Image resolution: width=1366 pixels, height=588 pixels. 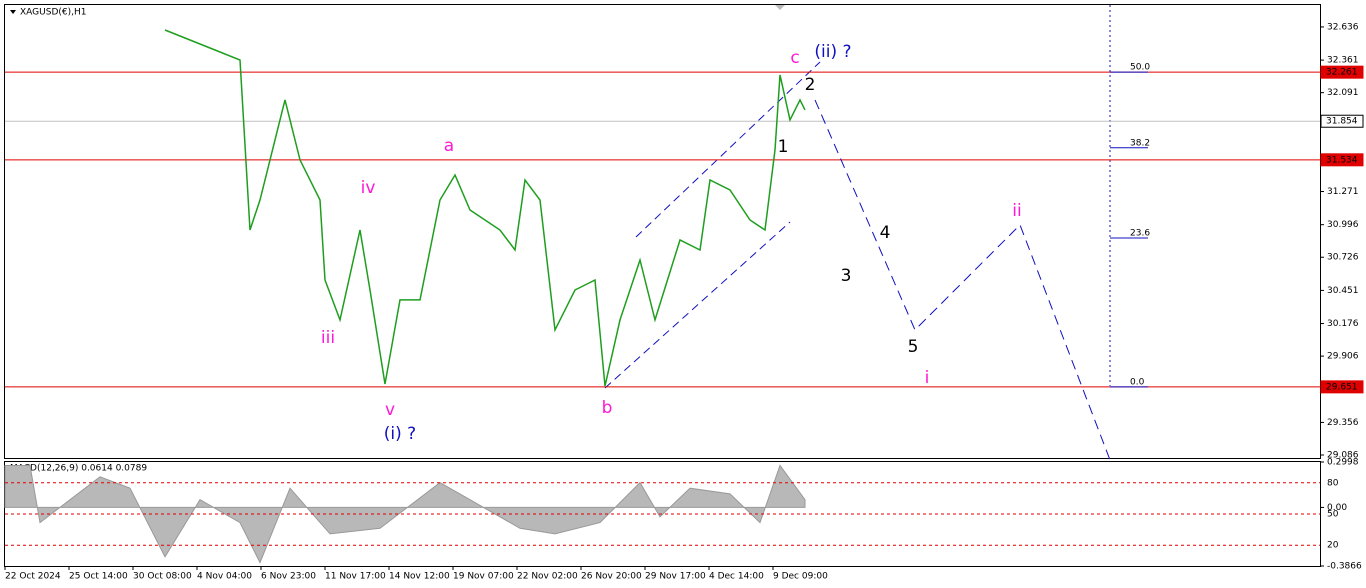 I want to click on fib-label: 38.2, so click(x=1140, y=143).